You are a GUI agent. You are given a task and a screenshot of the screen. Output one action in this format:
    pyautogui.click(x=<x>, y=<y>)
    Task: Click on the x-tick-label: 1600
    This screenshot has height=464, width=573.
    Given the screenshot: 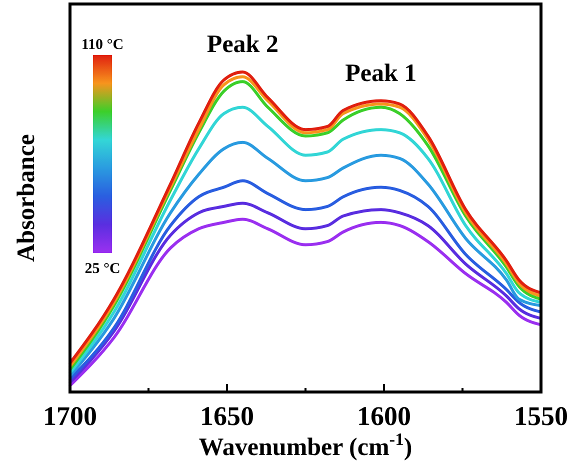 What is the action you would take?
    pyautogui.click(x=384, y=416)
    